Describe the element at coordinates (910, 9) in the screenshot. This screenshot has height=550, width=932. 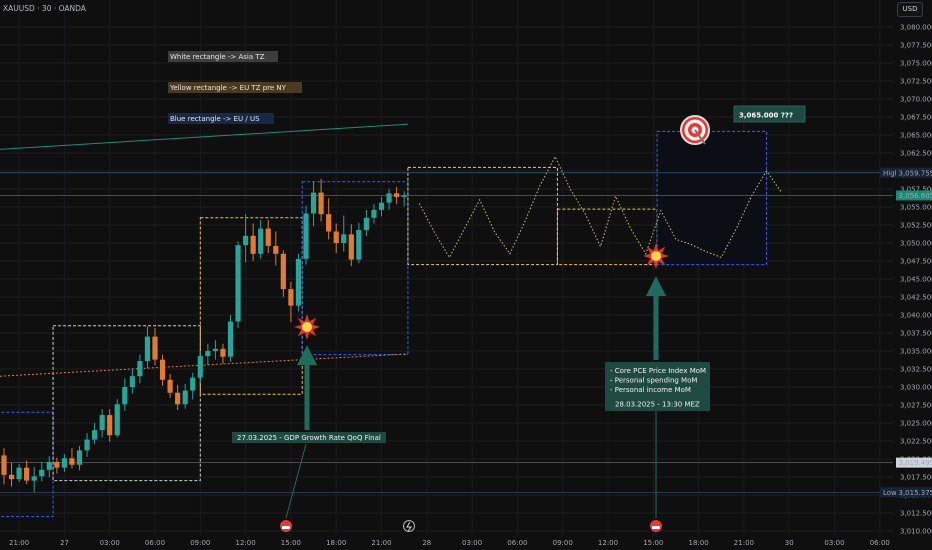
I see `currency-button: USD` at that location.